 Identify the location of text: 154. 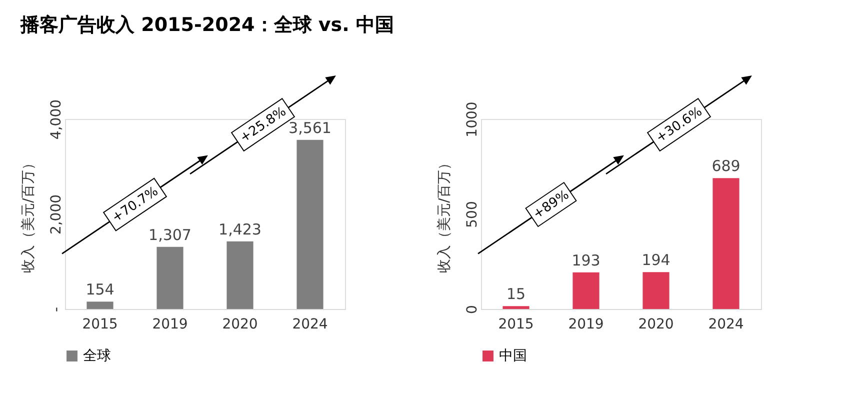
(100, 289).